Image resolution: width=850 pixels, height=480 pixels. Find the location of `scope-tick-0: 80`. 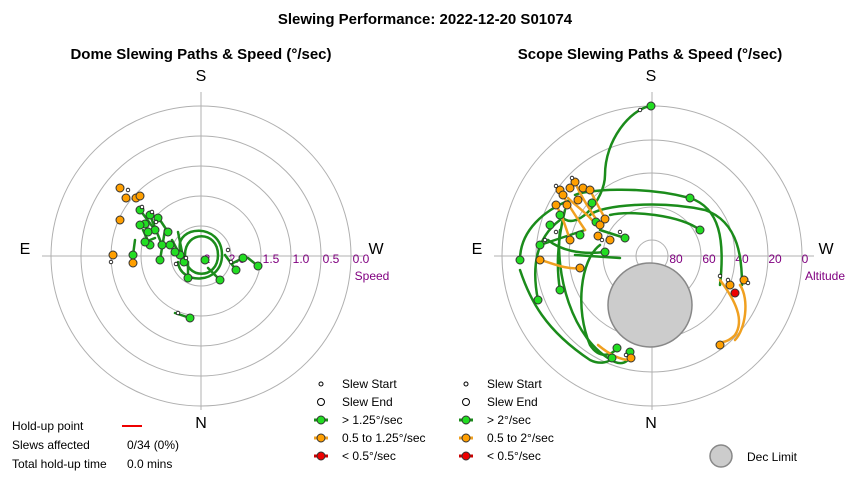

scope-tick-0: 80 is located at coordinates (676, 259).